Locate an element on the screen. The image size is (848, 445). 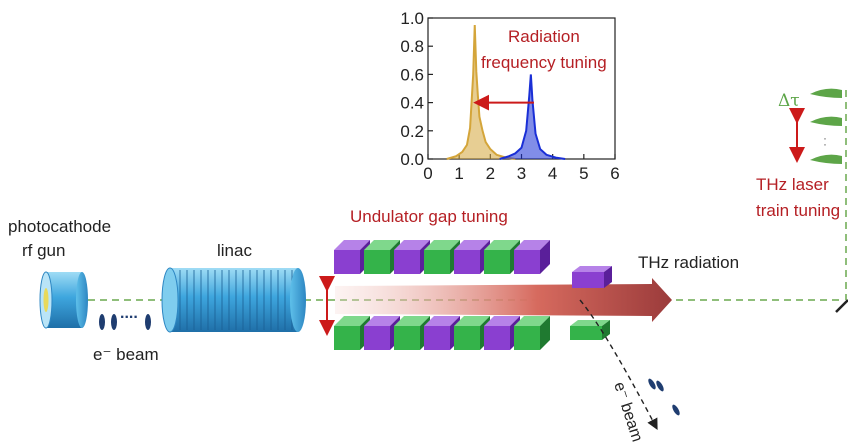
x-tick-label: 0 is located at coordinates (427, 173).